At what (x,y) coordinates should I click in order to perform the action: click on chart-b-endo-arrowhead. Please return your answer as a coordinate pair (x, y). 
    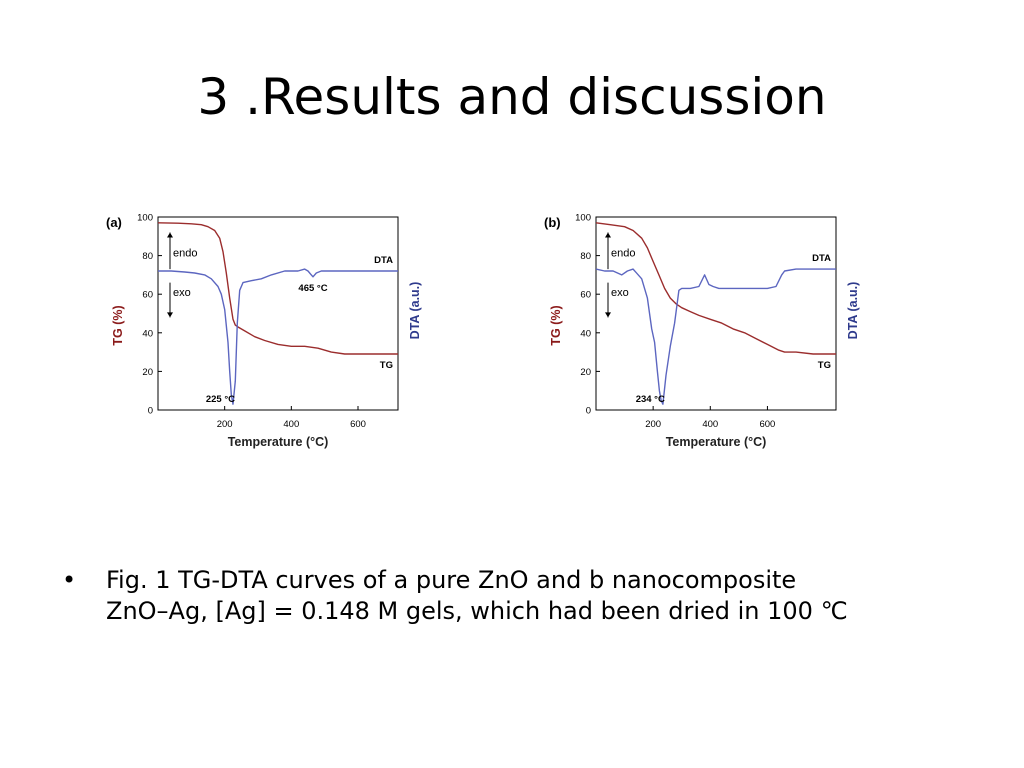
    Looking at the image, I should click on (608, 235).